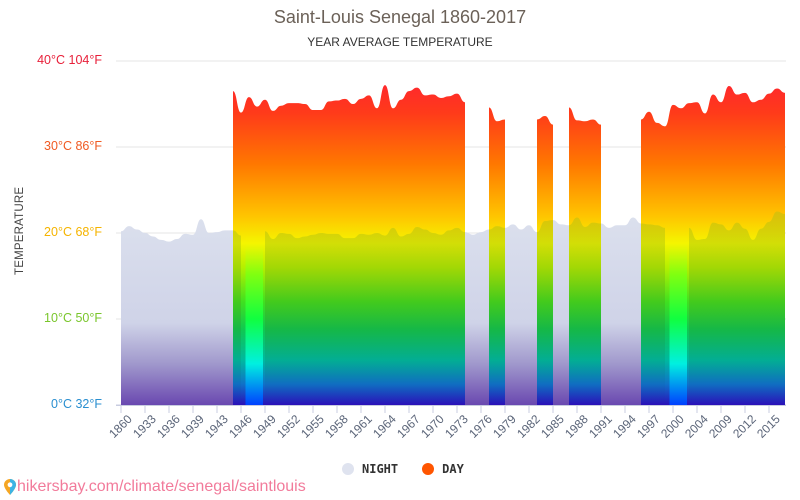 This screenshot has height=500, width=800. I want to click on y-axis-label: 40°C 104°F, so click(69, 60).